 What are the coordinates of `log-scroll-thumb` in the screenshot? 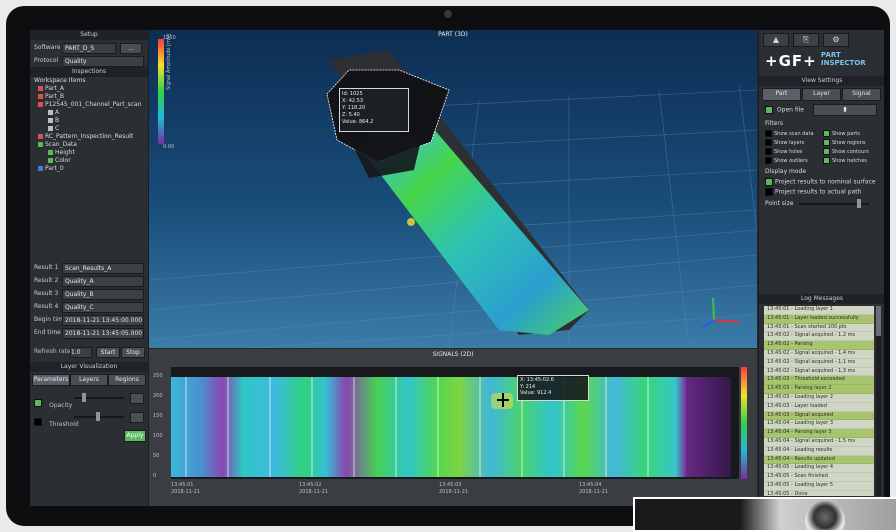 It's located at (878, 321).